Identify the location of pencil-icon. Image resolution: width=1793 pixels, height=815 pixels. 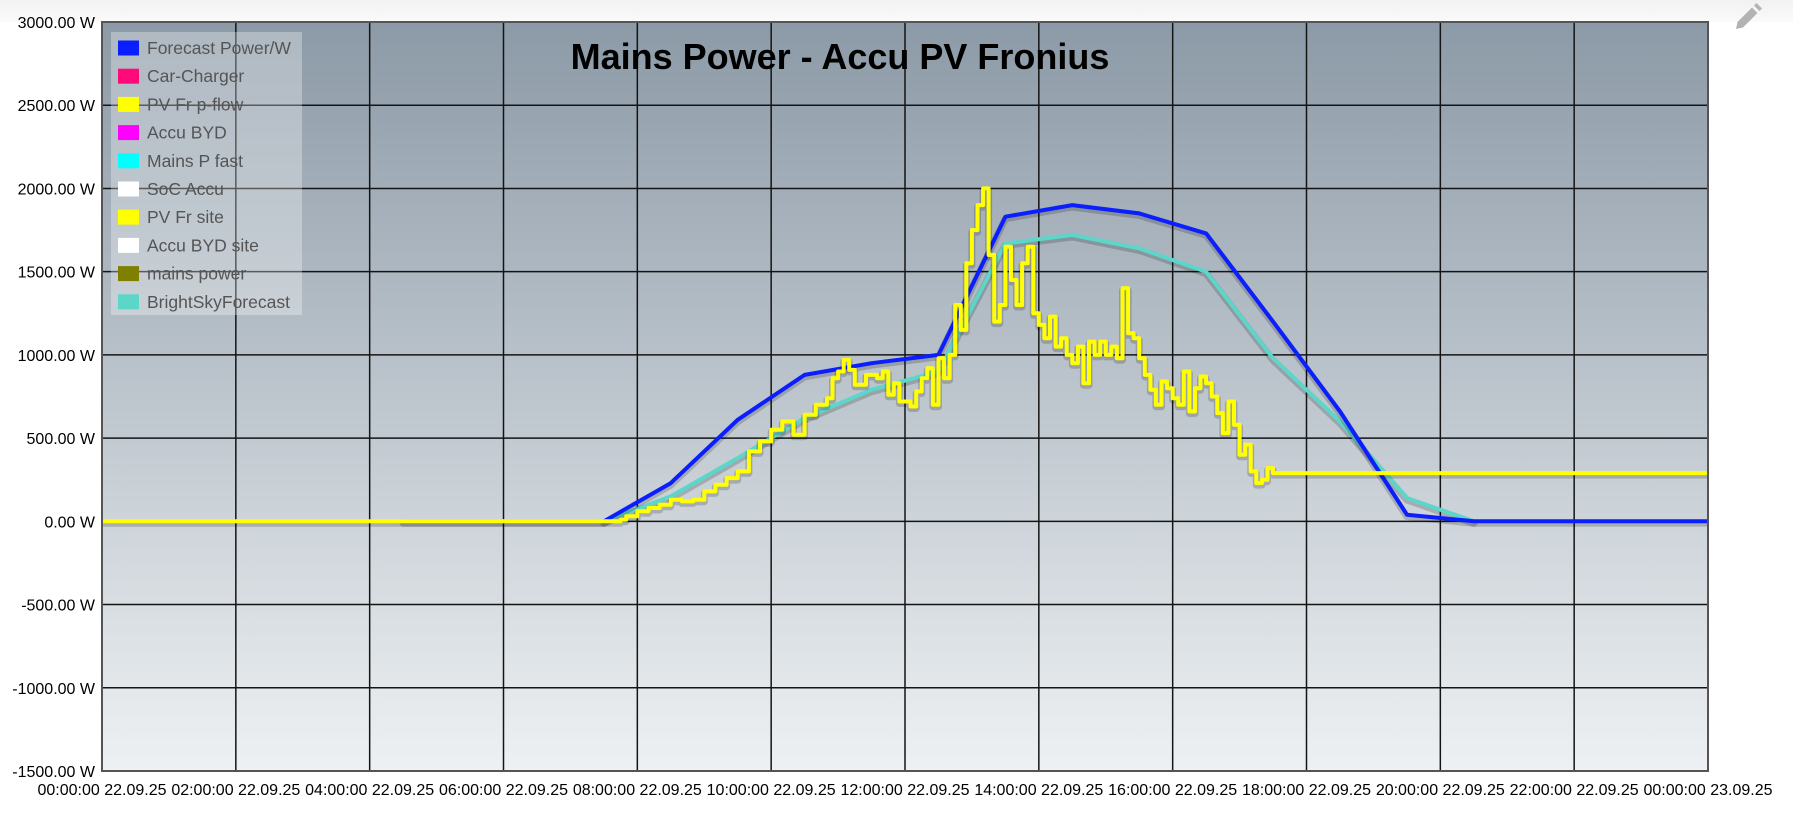
(1749, 16).